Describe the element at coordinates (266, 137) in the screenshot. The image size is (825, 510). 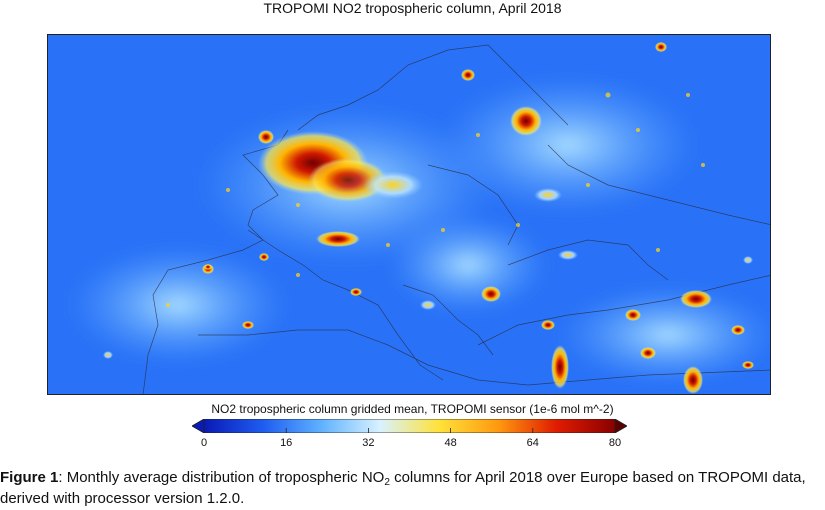
I see `hotspot-london` at that location.